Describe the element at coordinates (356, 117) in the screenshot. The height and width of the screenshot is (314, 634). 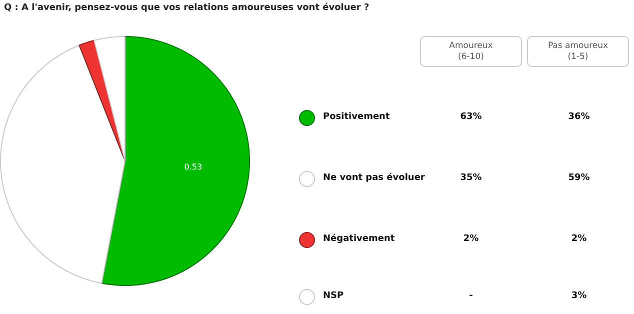
I see `y-tick-label: Positivement` at that location.